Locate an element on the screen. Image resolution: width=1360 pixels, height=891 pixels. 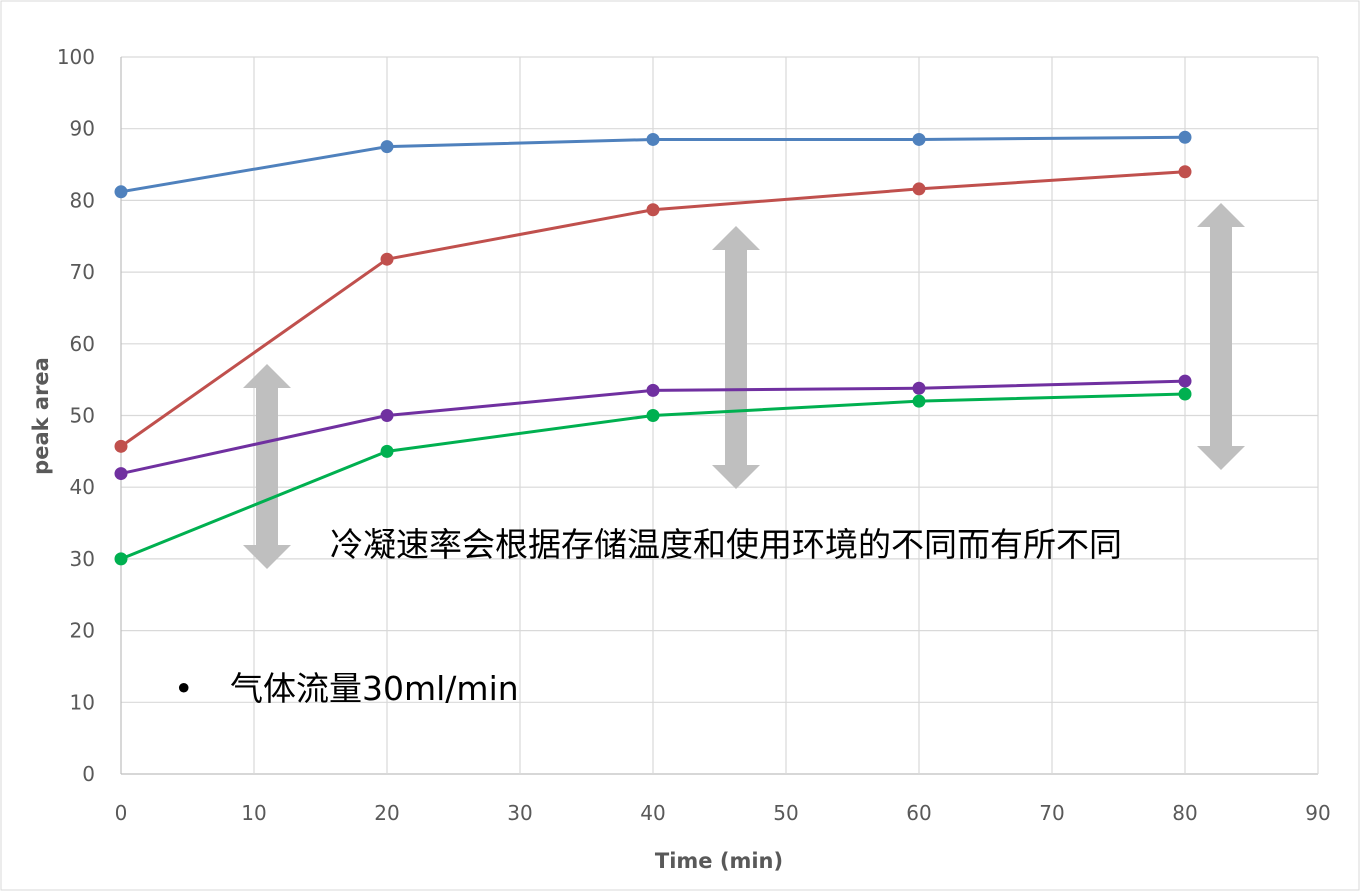
x-tick-label: 80 is located at coordinates (1184, 813).